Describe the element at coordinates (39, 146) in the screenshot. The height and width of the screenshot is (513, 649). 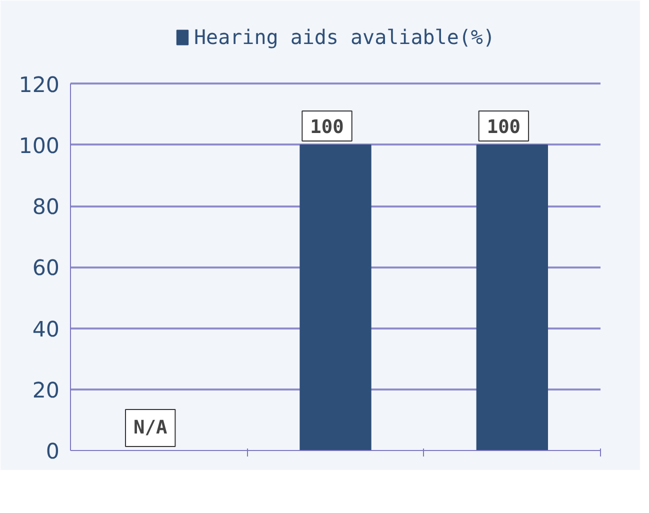
I see `y-tick-label: 100` at that location.